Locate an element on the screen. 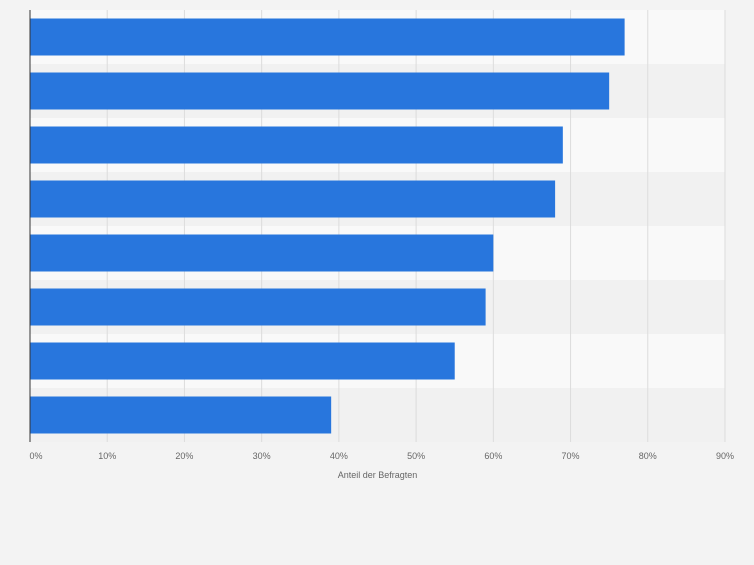 Image resolution: width=754 pixels, height=565 pixels. x-tick-label: 60% is located at coordinates (493, 456).